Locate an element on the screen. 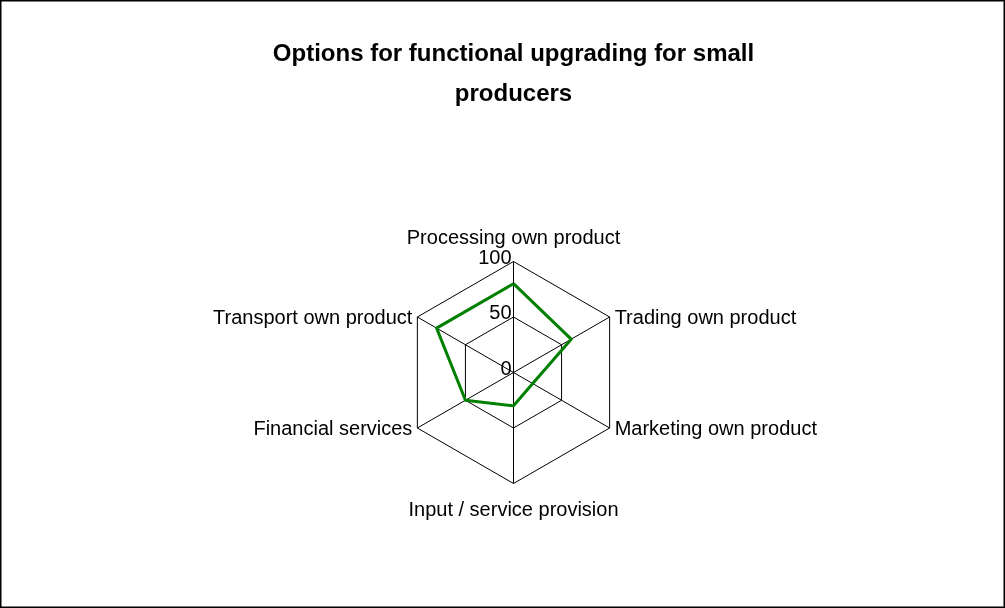  spoke-label: Financial services is located at coordinates (333, 428).